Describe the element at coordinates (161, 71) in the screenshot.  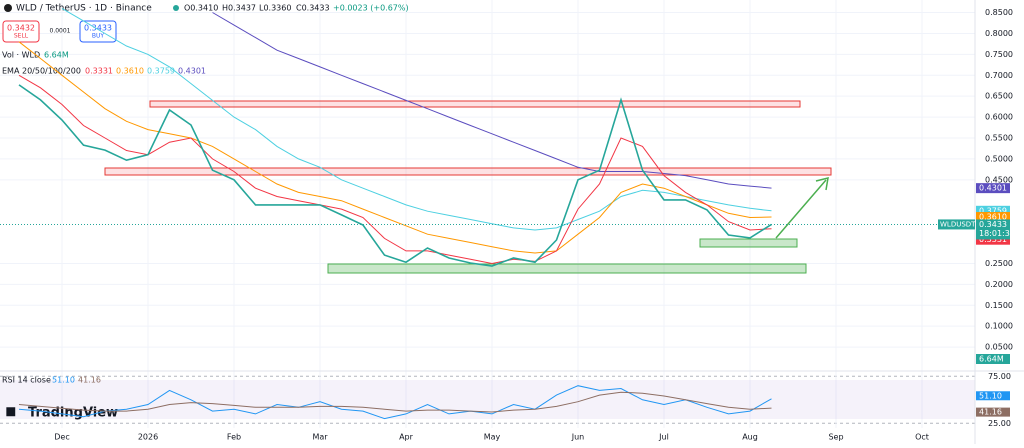
I see `ema-value: 0.3759` at that location.